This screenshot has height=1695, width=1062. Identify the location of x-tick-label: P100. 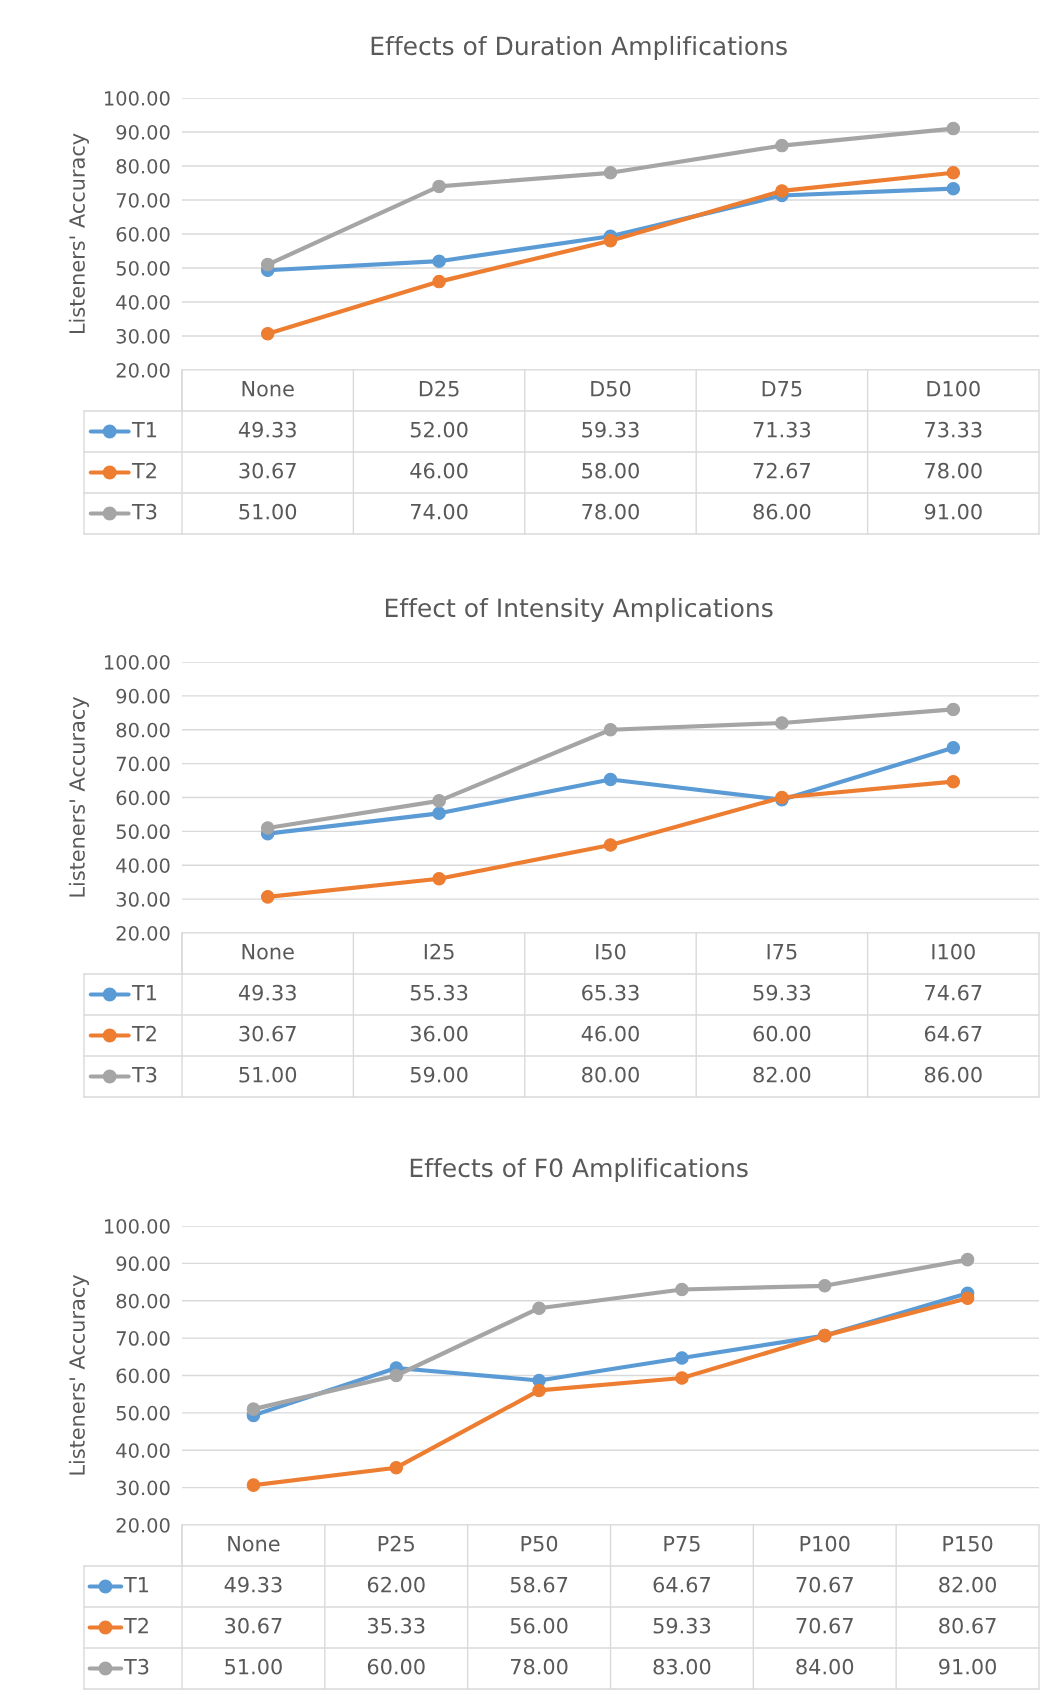
(825, 1543).